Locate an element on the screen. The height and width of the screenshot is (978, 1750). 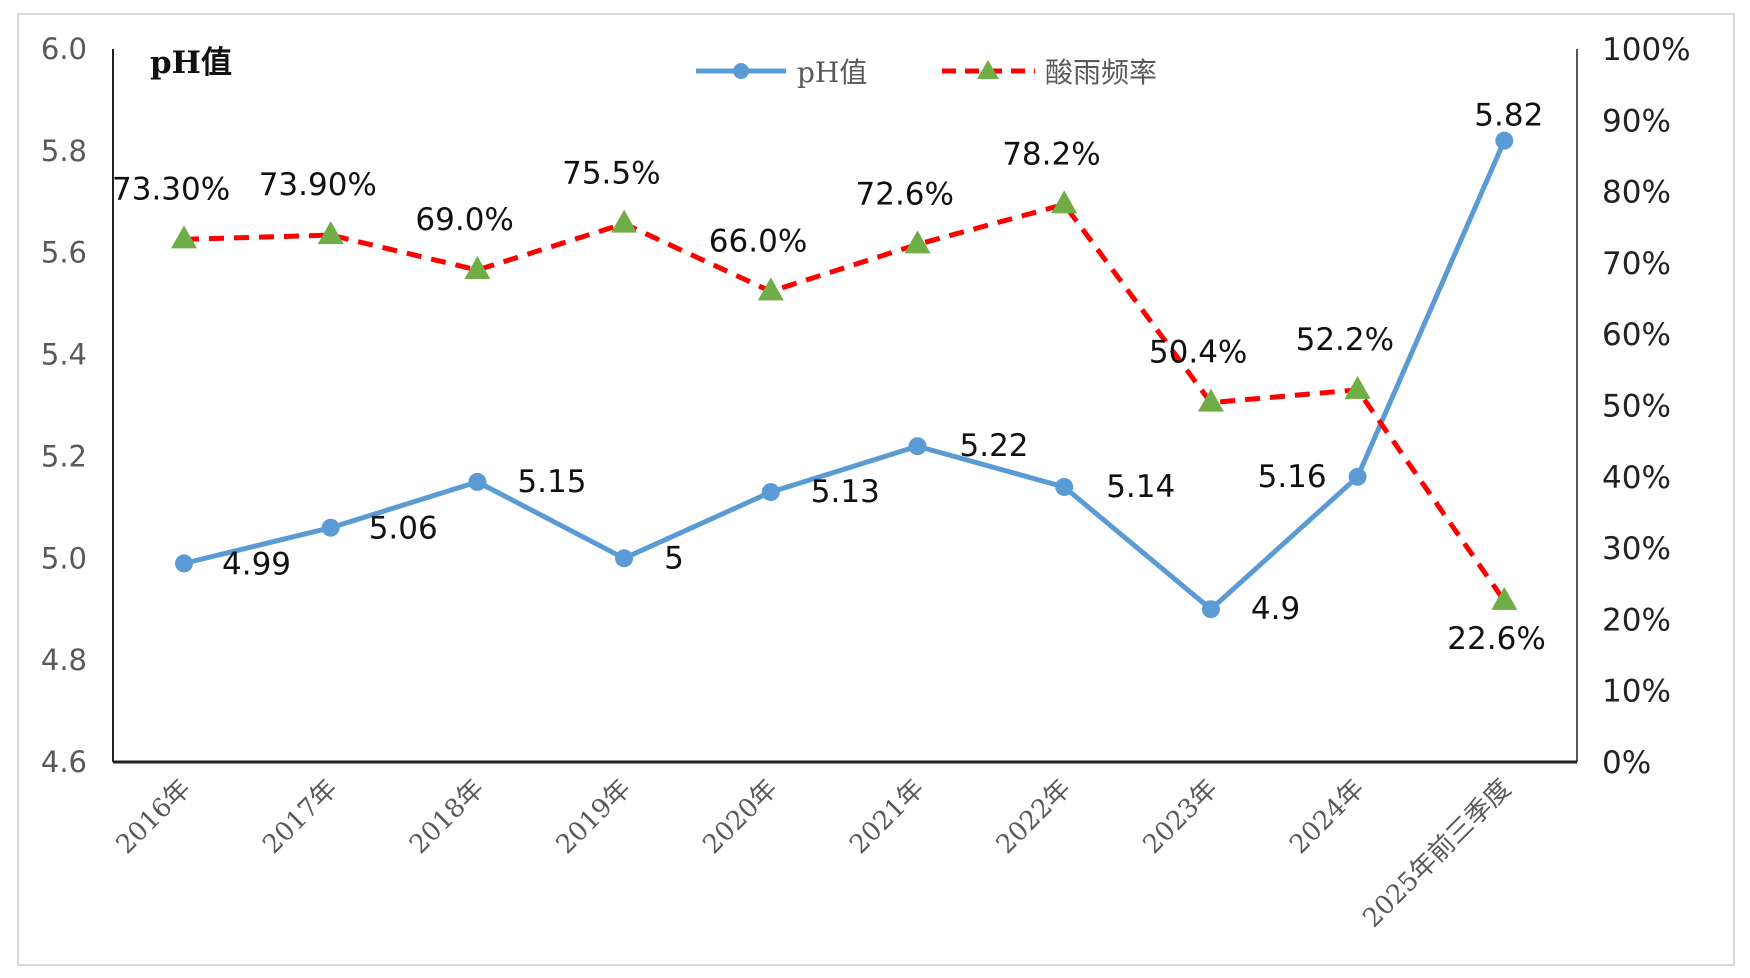
y2-tick-label: 40% is located at coordinates (1636, 478).